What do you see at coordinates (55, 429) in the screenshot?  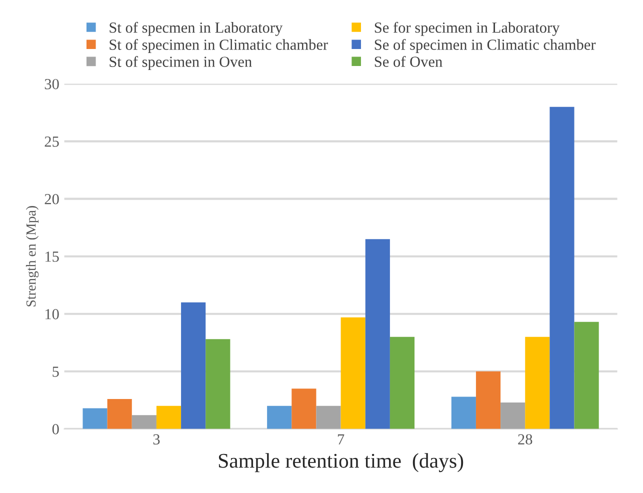 I see `y-tick-label: 0` at bounding box center [55, 429].